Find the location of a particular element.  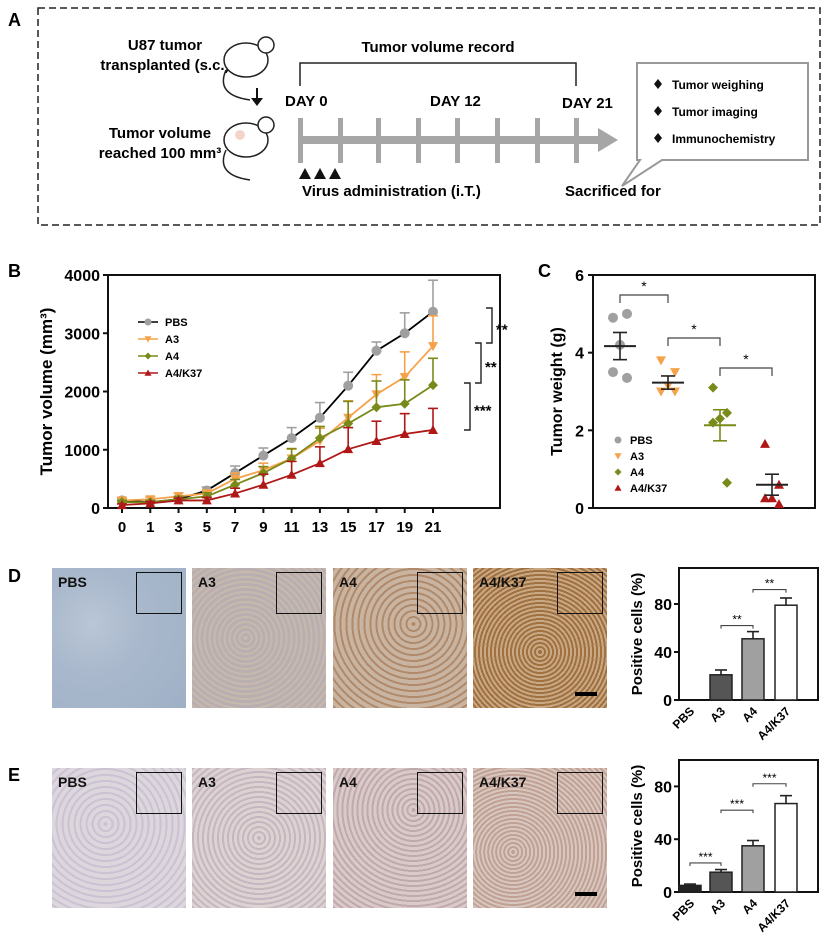

micrograph-label: A4/K37 is located at coordinates (503, 782).